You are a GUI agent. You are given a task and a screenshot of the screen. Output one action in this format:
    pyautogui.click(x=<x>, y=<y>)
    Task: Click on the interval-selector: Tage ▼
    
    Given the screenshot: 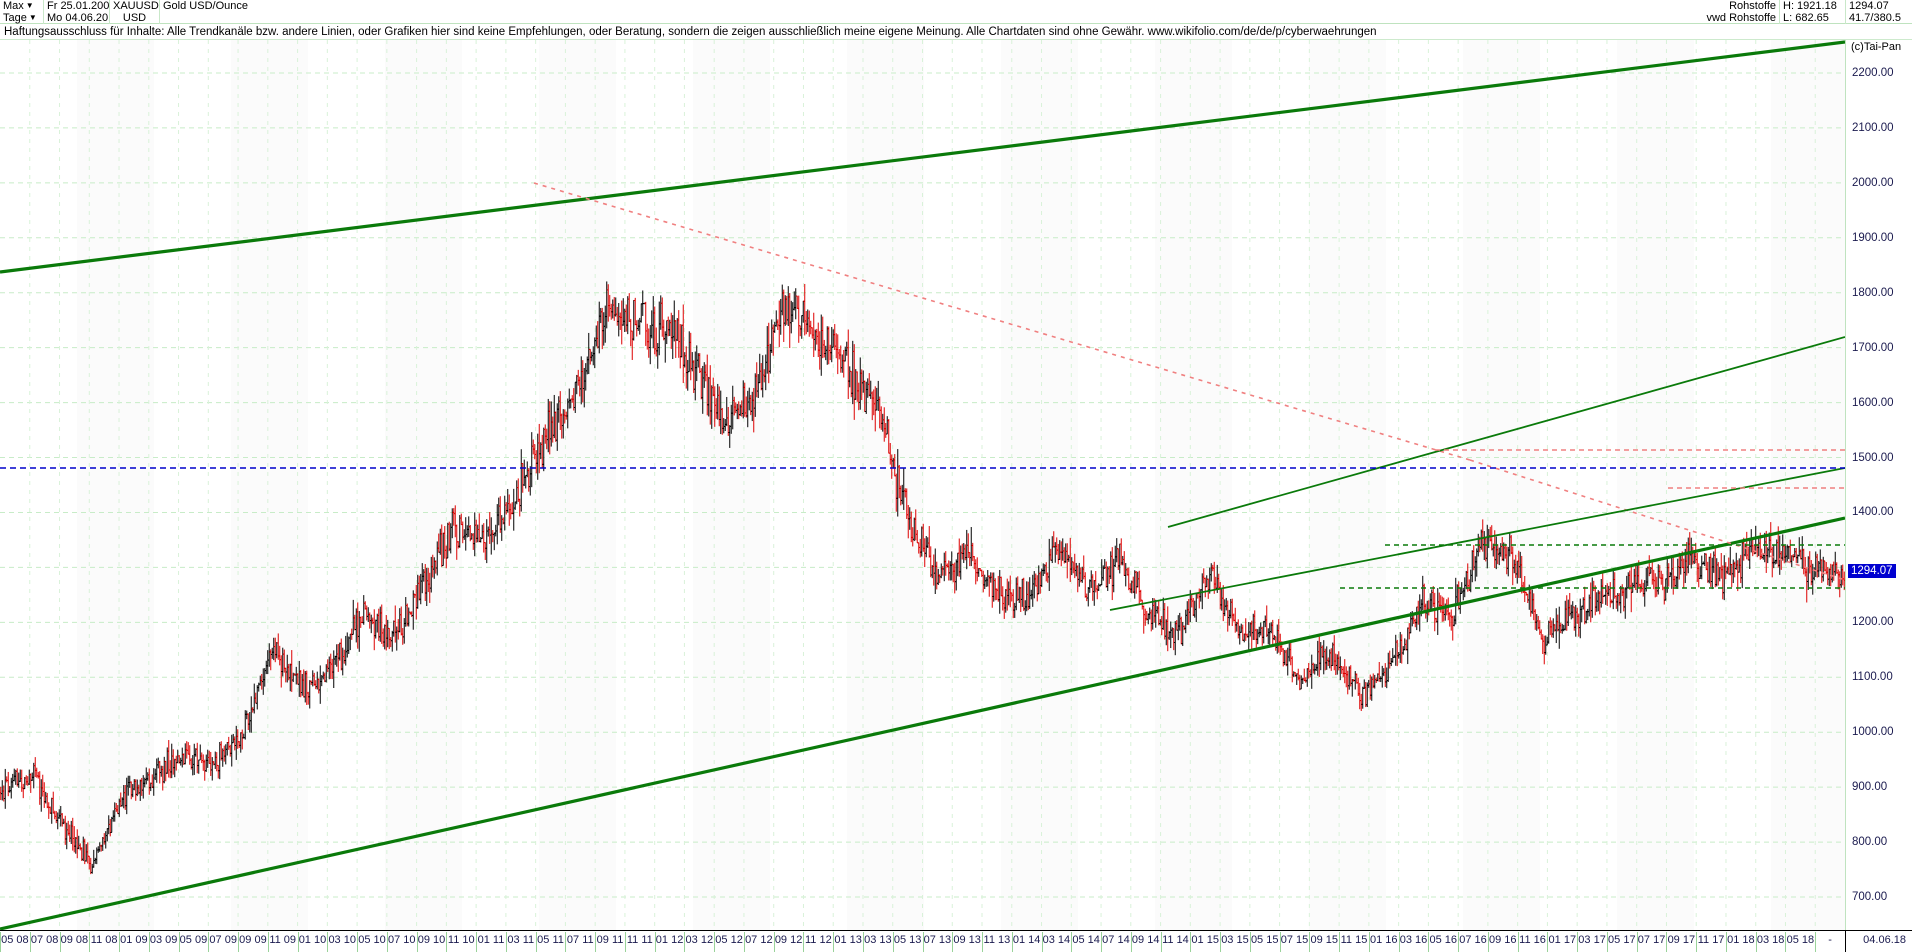 What is the action you would take?
    pyautogui.click(x=22, y=18)
    